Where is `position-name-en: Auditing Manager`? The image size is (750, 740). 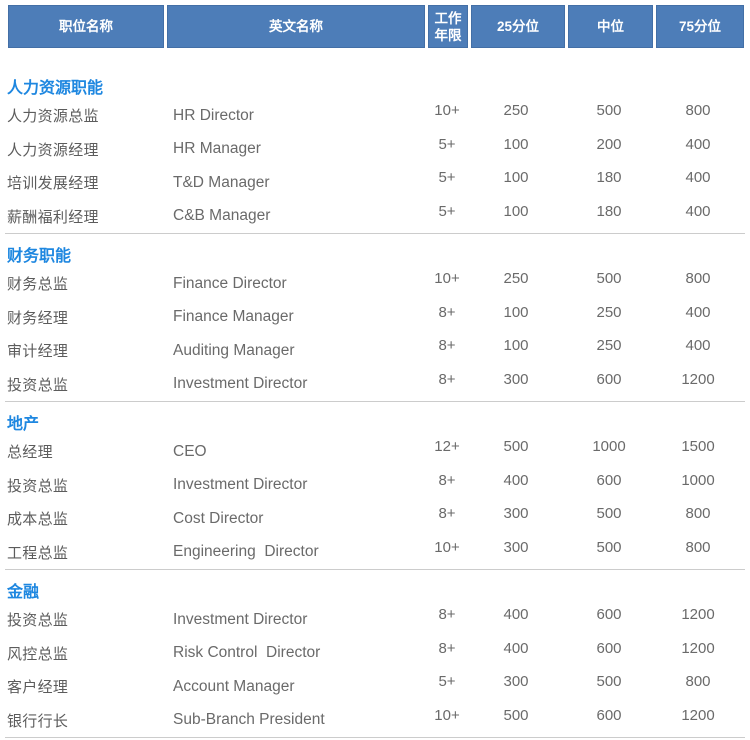
position-name-en: Auditing Manager is located at coordinates (234, 350).